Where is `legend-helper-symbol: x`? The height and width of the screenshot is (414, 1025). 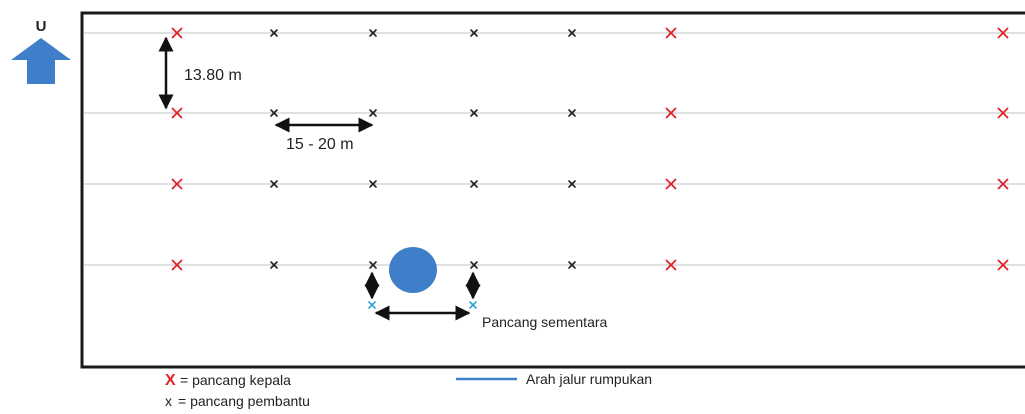 legend-helper-symbol: x is located at coordinates (168, 401).